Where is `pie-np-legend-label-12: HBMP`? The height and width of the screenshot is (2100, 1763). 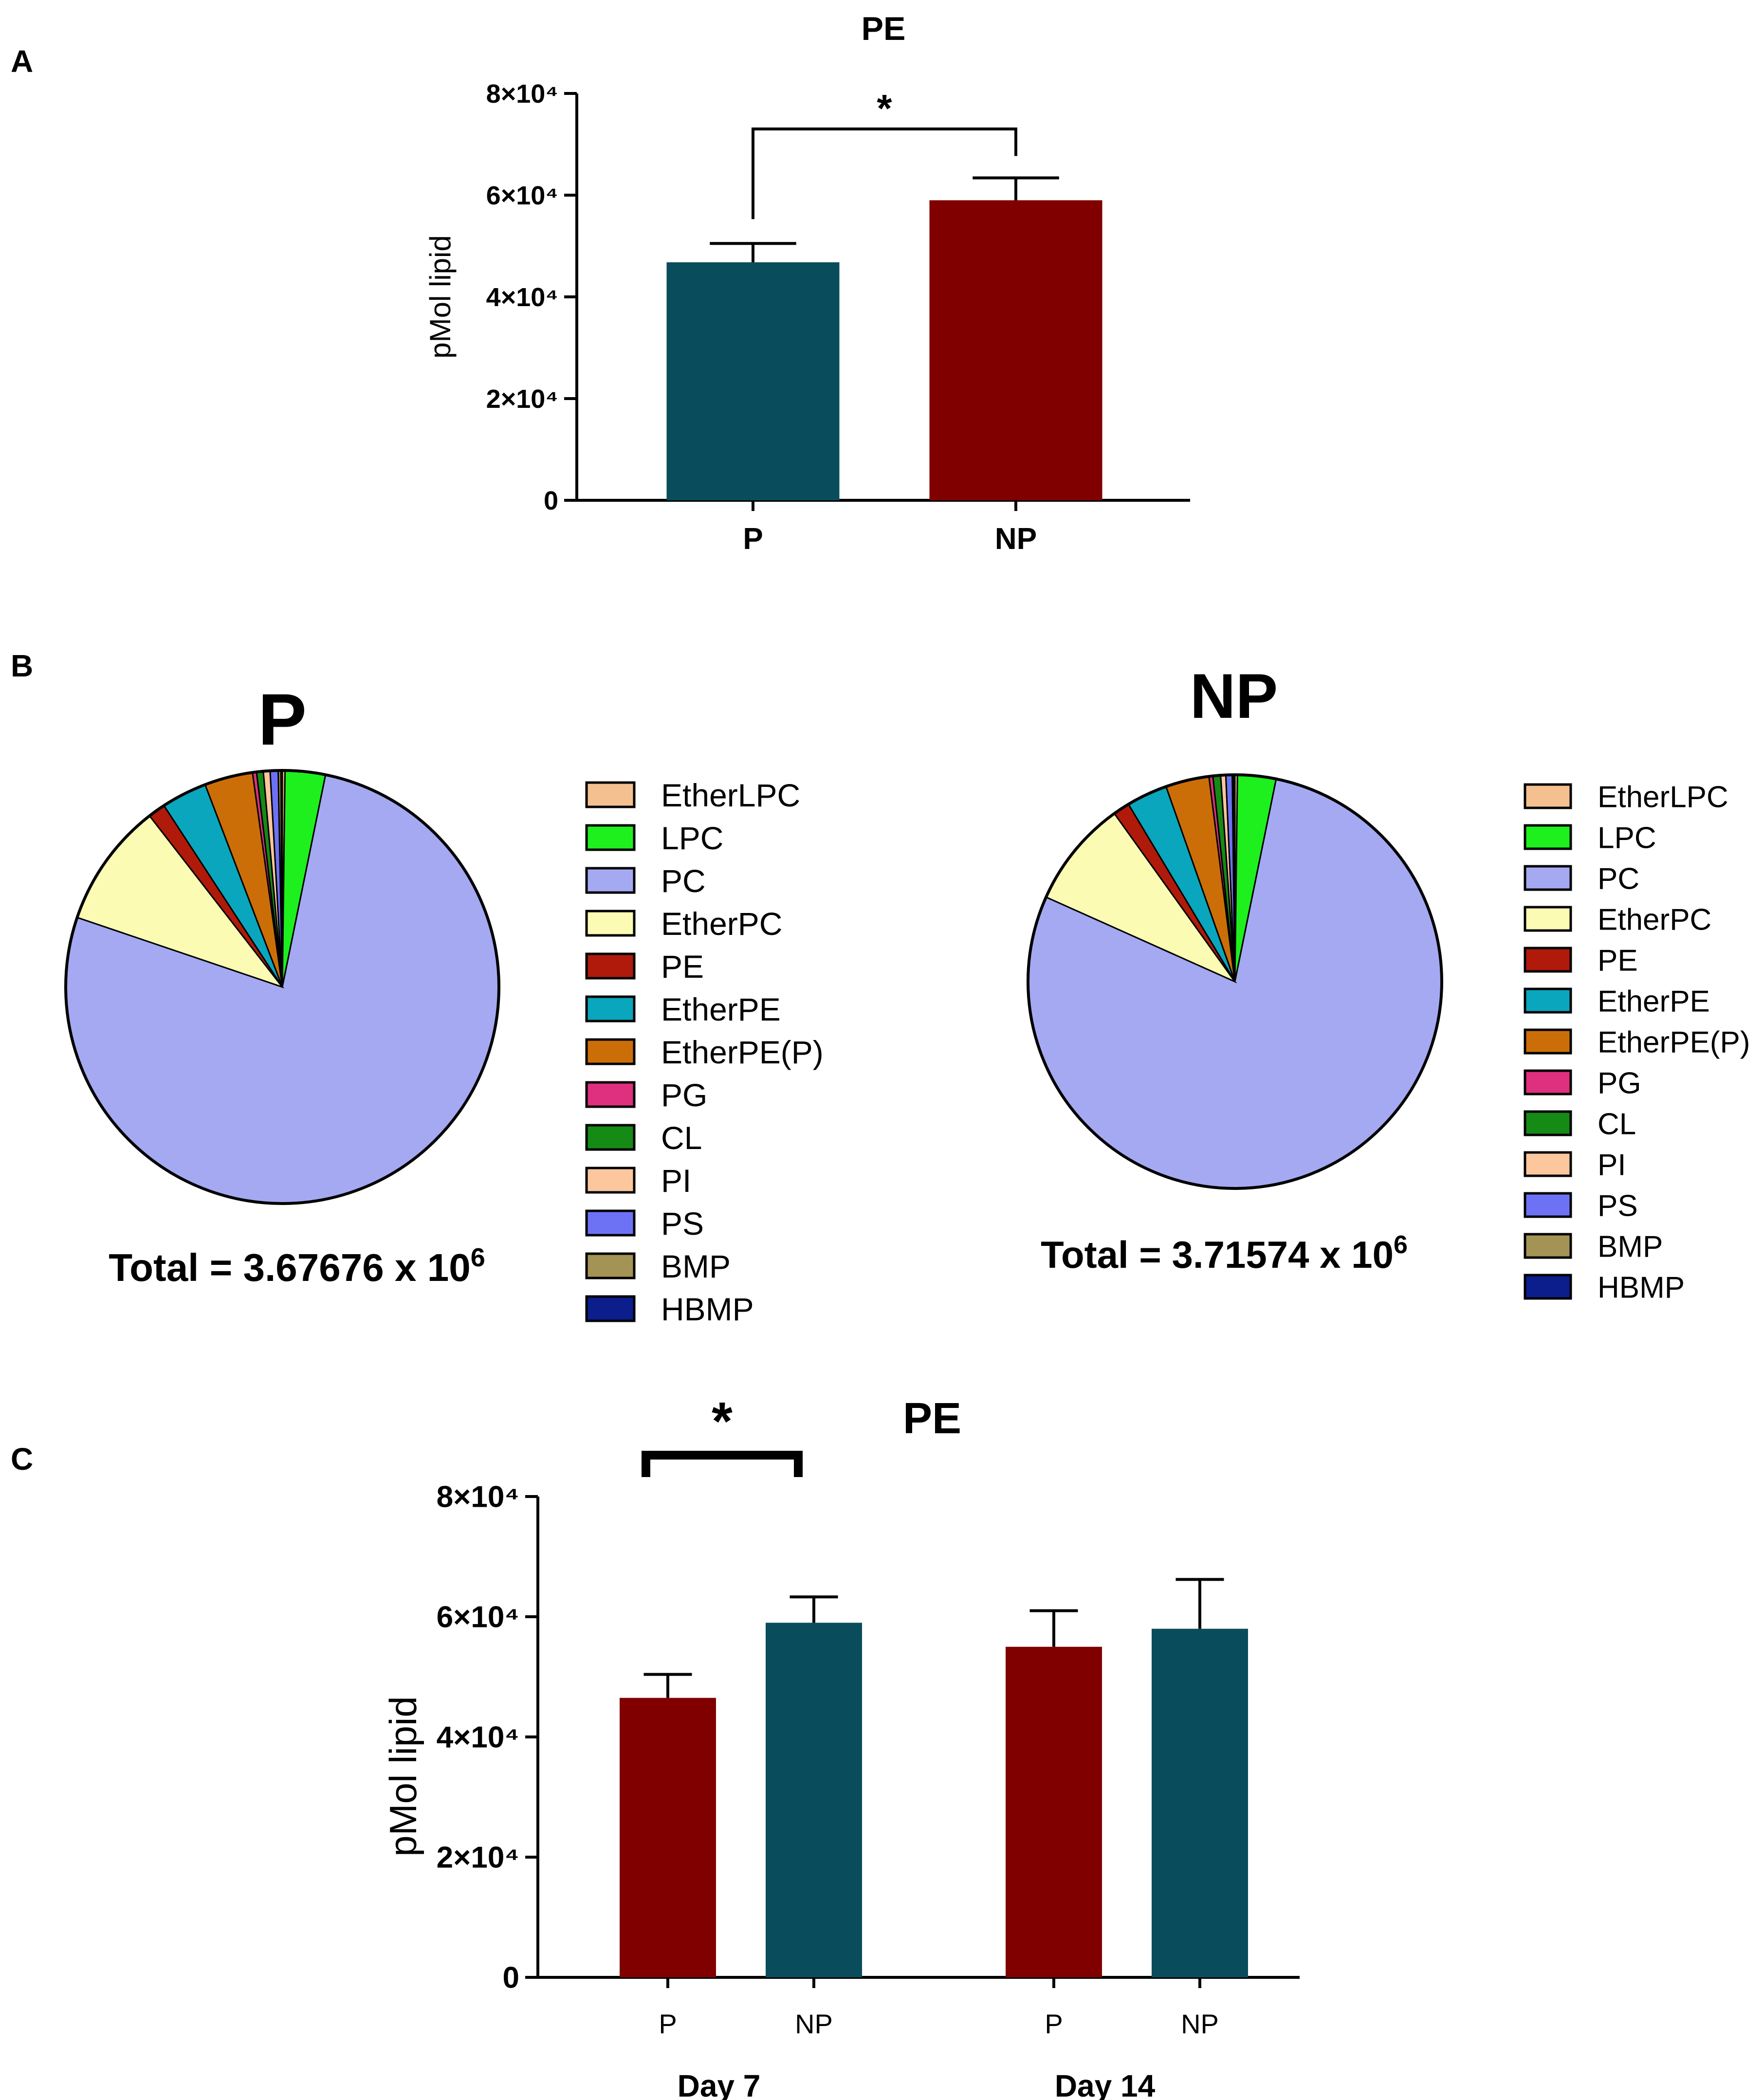 pie-np-legend-label-12: HBMP is located at coordinates (1641, 1287).